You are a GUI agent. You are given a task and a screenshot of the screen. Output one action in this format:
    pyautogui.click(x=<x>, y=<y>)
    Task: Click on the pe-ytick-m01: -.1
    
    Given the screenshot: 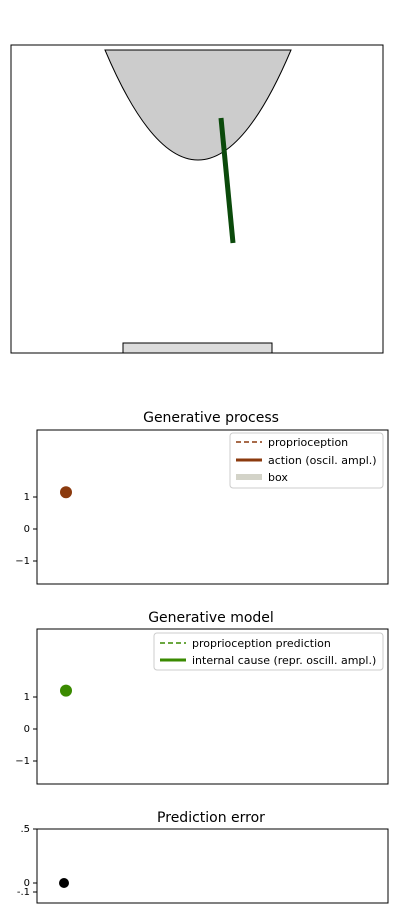 What is the action you would take?
    pyautogui.click(x=23, y=892)
    